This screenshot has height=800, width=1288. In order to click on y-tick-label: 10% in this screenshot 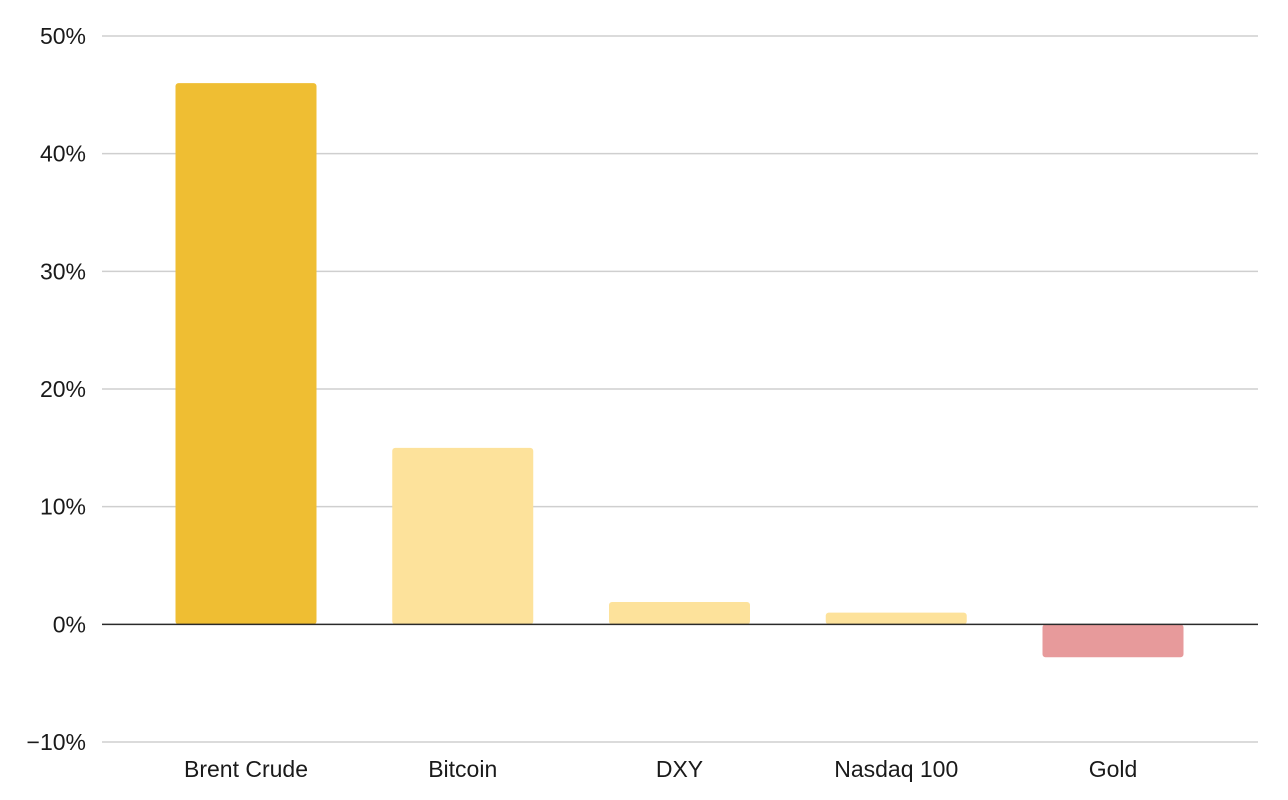, I will do `click(63, 507)`.